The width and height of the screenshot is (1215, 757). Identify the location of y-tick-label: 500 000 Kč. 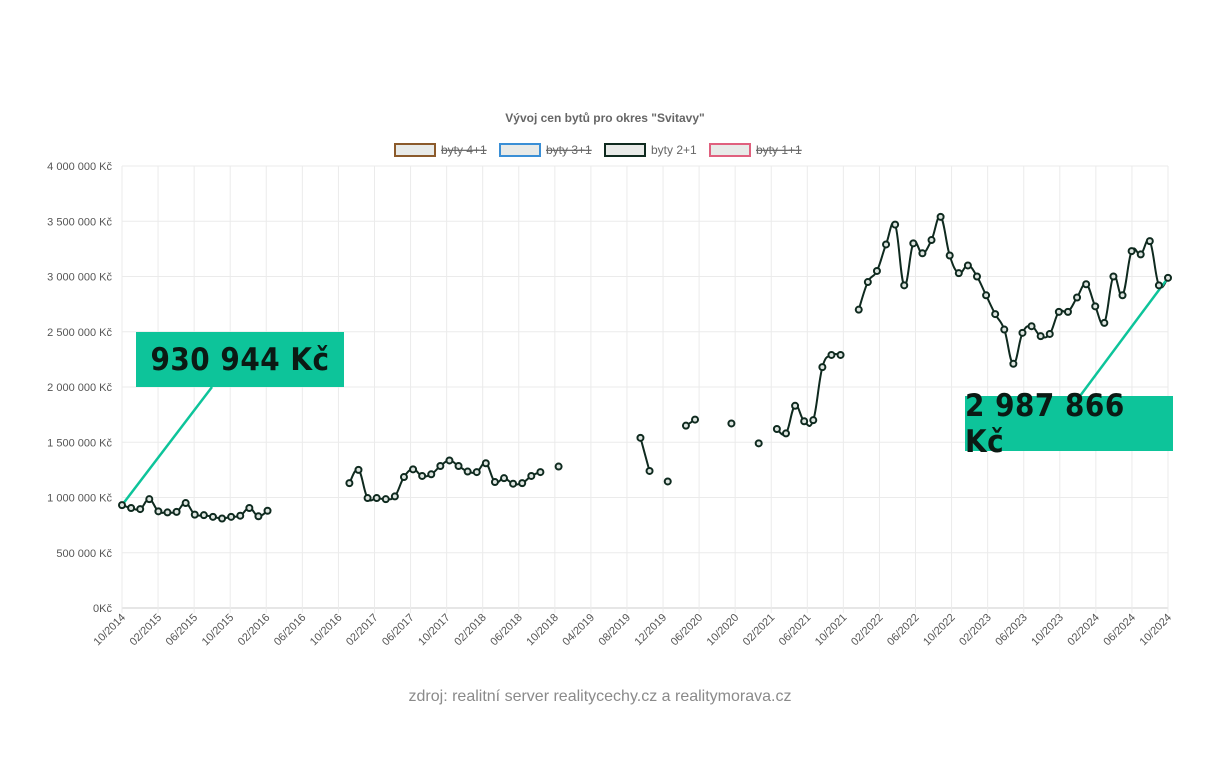
(84, 554).